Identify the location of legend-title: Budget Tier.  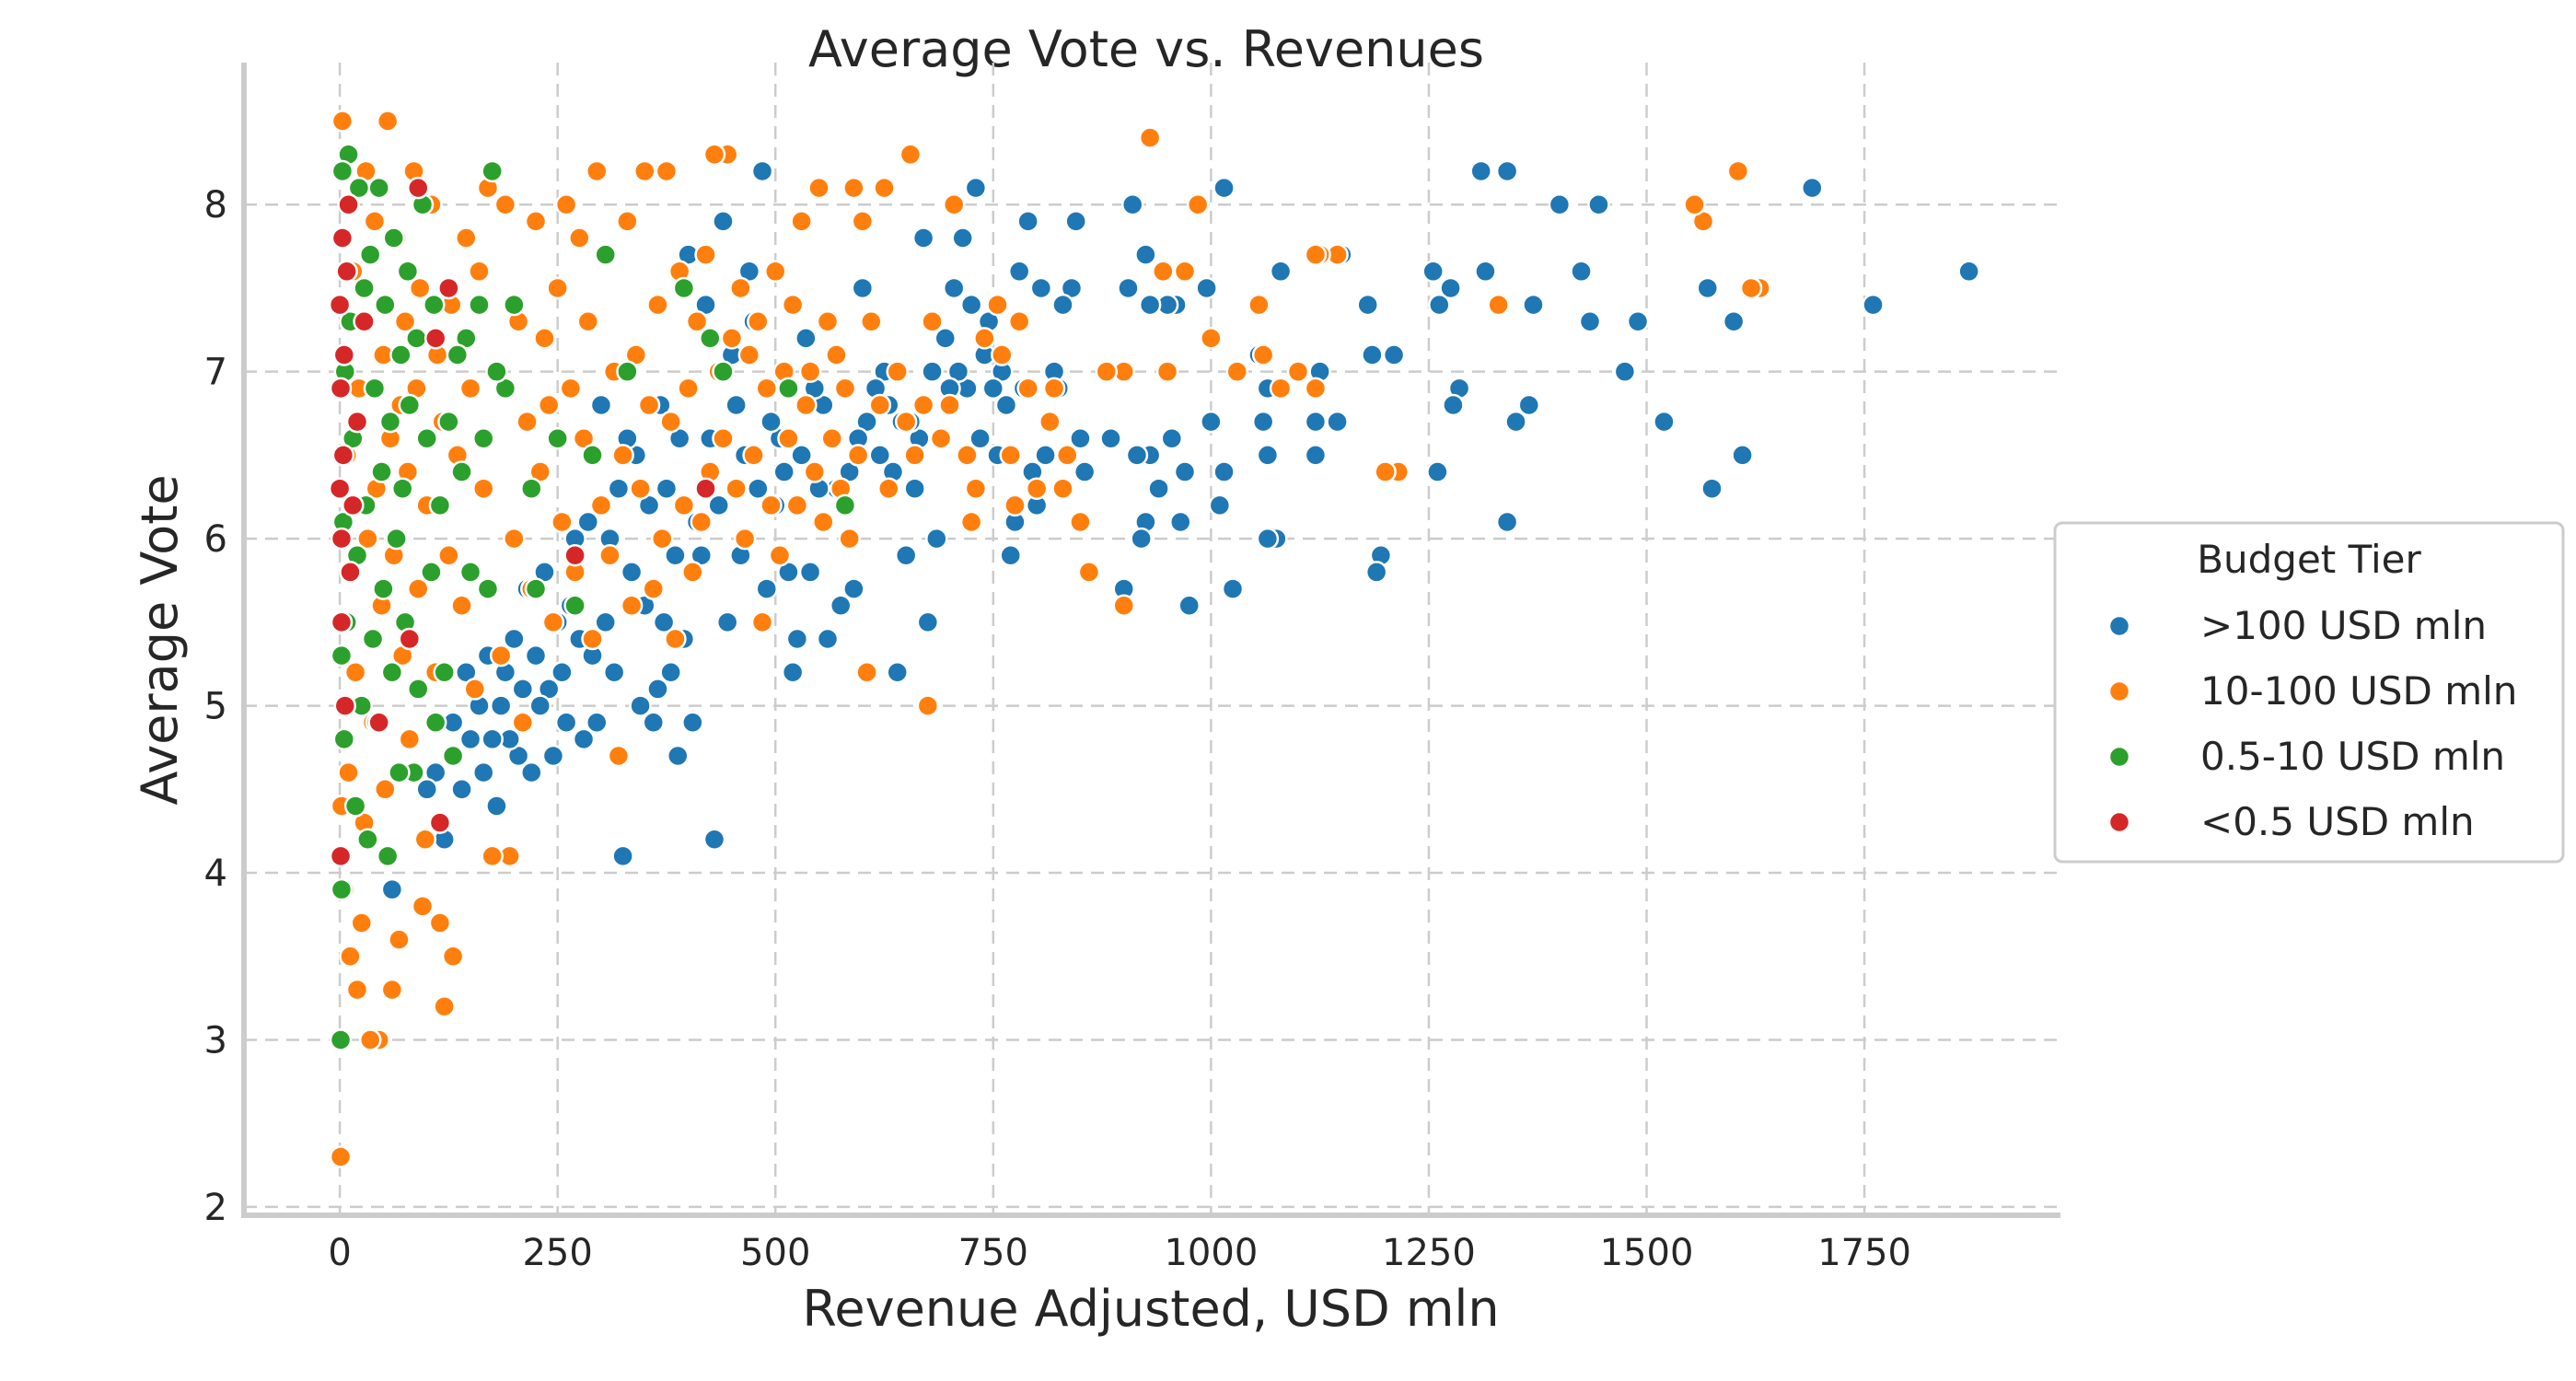
(2309, 559).